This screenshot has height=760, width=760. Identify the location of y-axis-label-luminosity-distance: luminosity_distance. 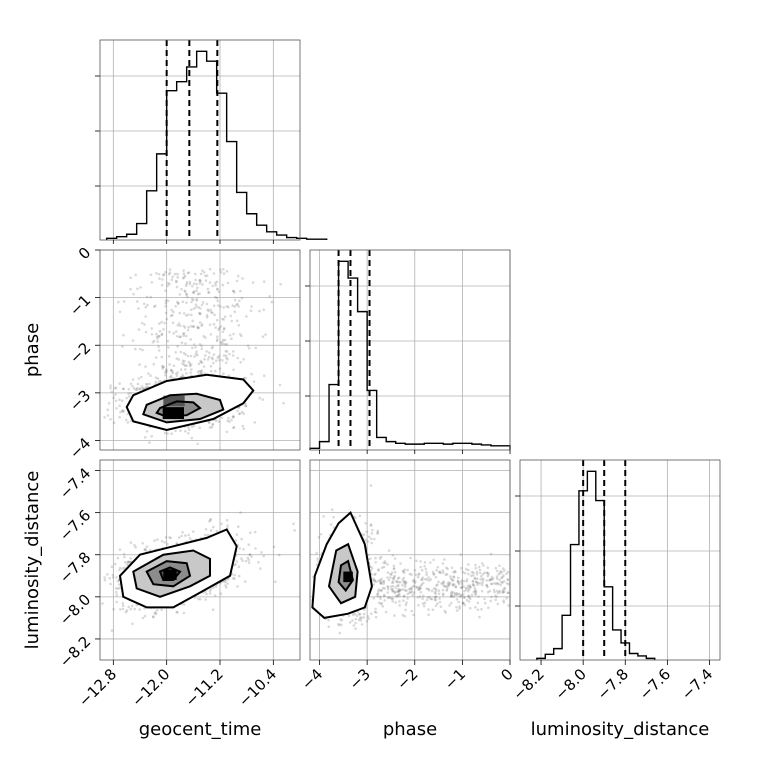
(32, 560).